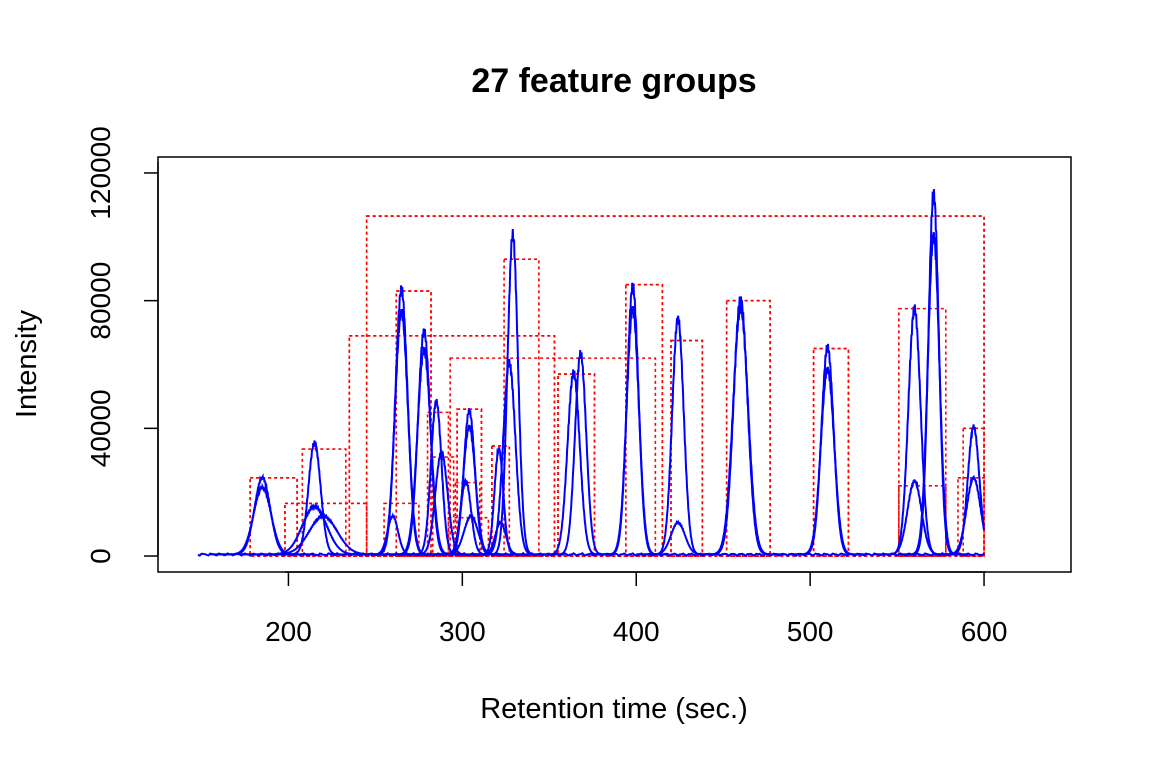  I want to click on y-axis: 0 40000 80000 120000, so click(122, 345).